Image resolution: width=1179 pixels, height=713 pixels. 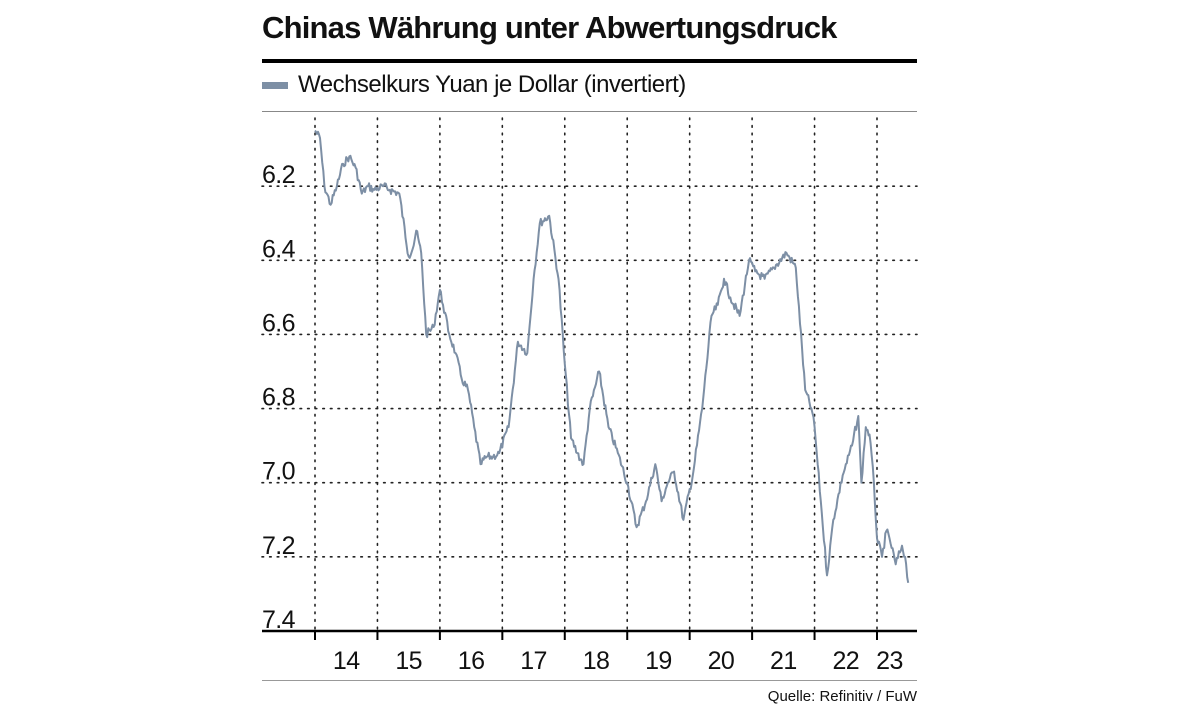 What do you see at coordinates (549, 27) in the screenshot?
I see `chart-title: Chinas Währung unter Abwertungsdruck` at bounding box center [549, 27].